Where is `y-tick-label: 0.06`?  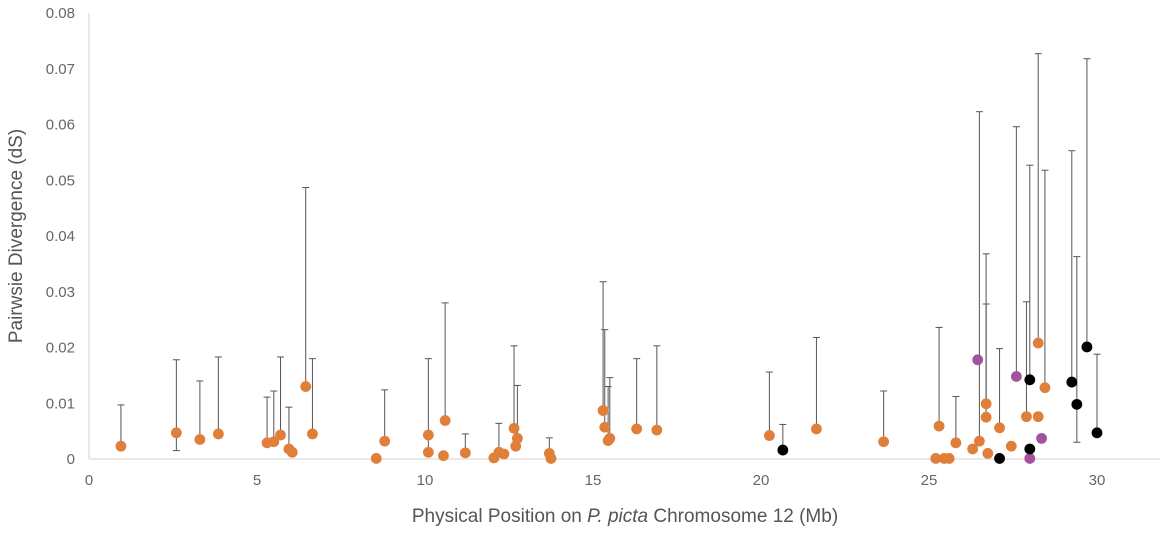 y-tick-label: 0.06 is located at coordinates (60, 125).